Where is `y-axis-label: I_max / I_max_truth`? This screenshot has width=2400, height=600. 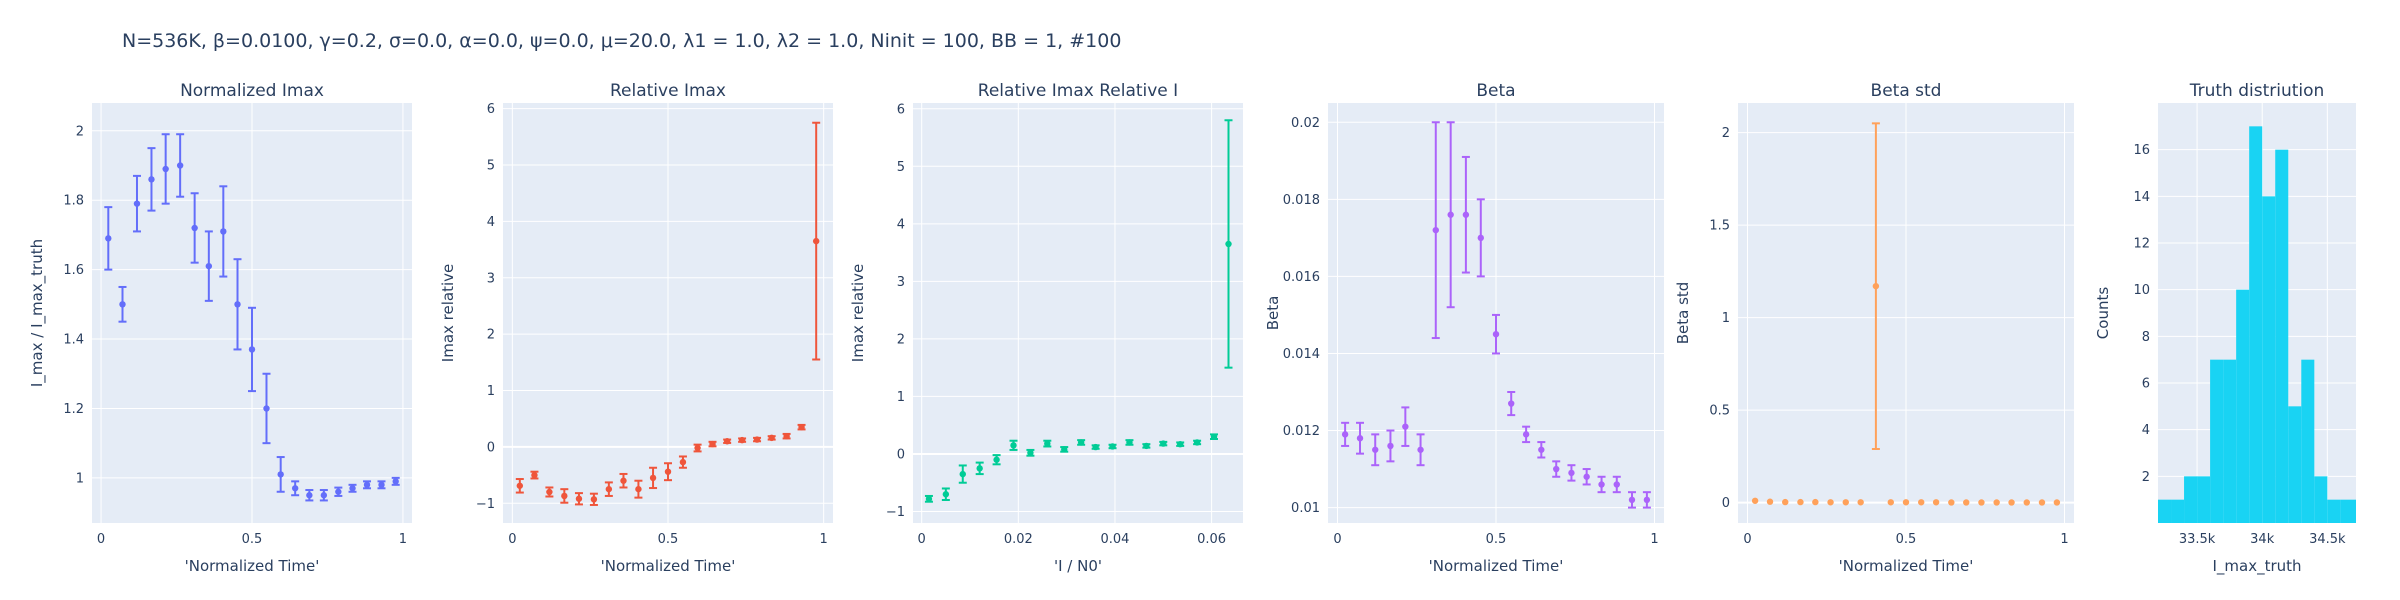 y-axis-label: I_max / I_max_truth is located at coordinates (37, 313).